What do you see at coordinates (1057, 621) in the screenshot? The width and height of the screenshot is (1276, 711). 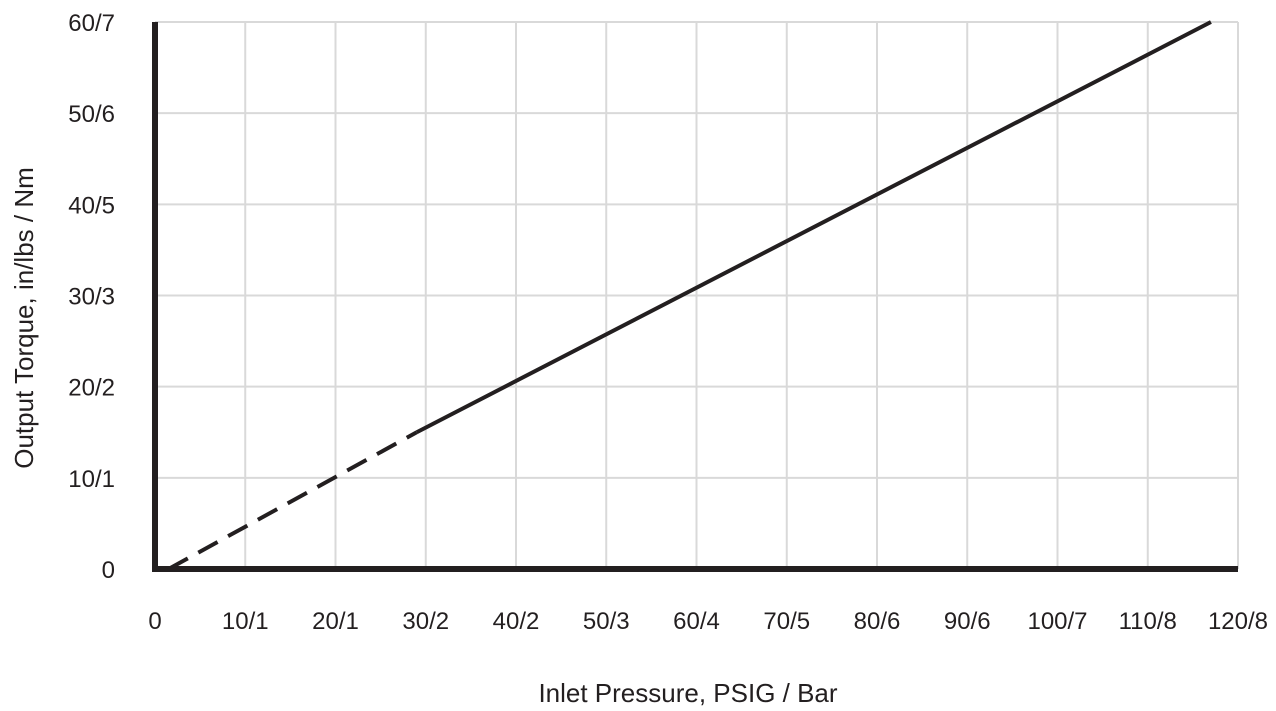 I see `x-tick-label: 100/7` at bounding box center [1057, 621].